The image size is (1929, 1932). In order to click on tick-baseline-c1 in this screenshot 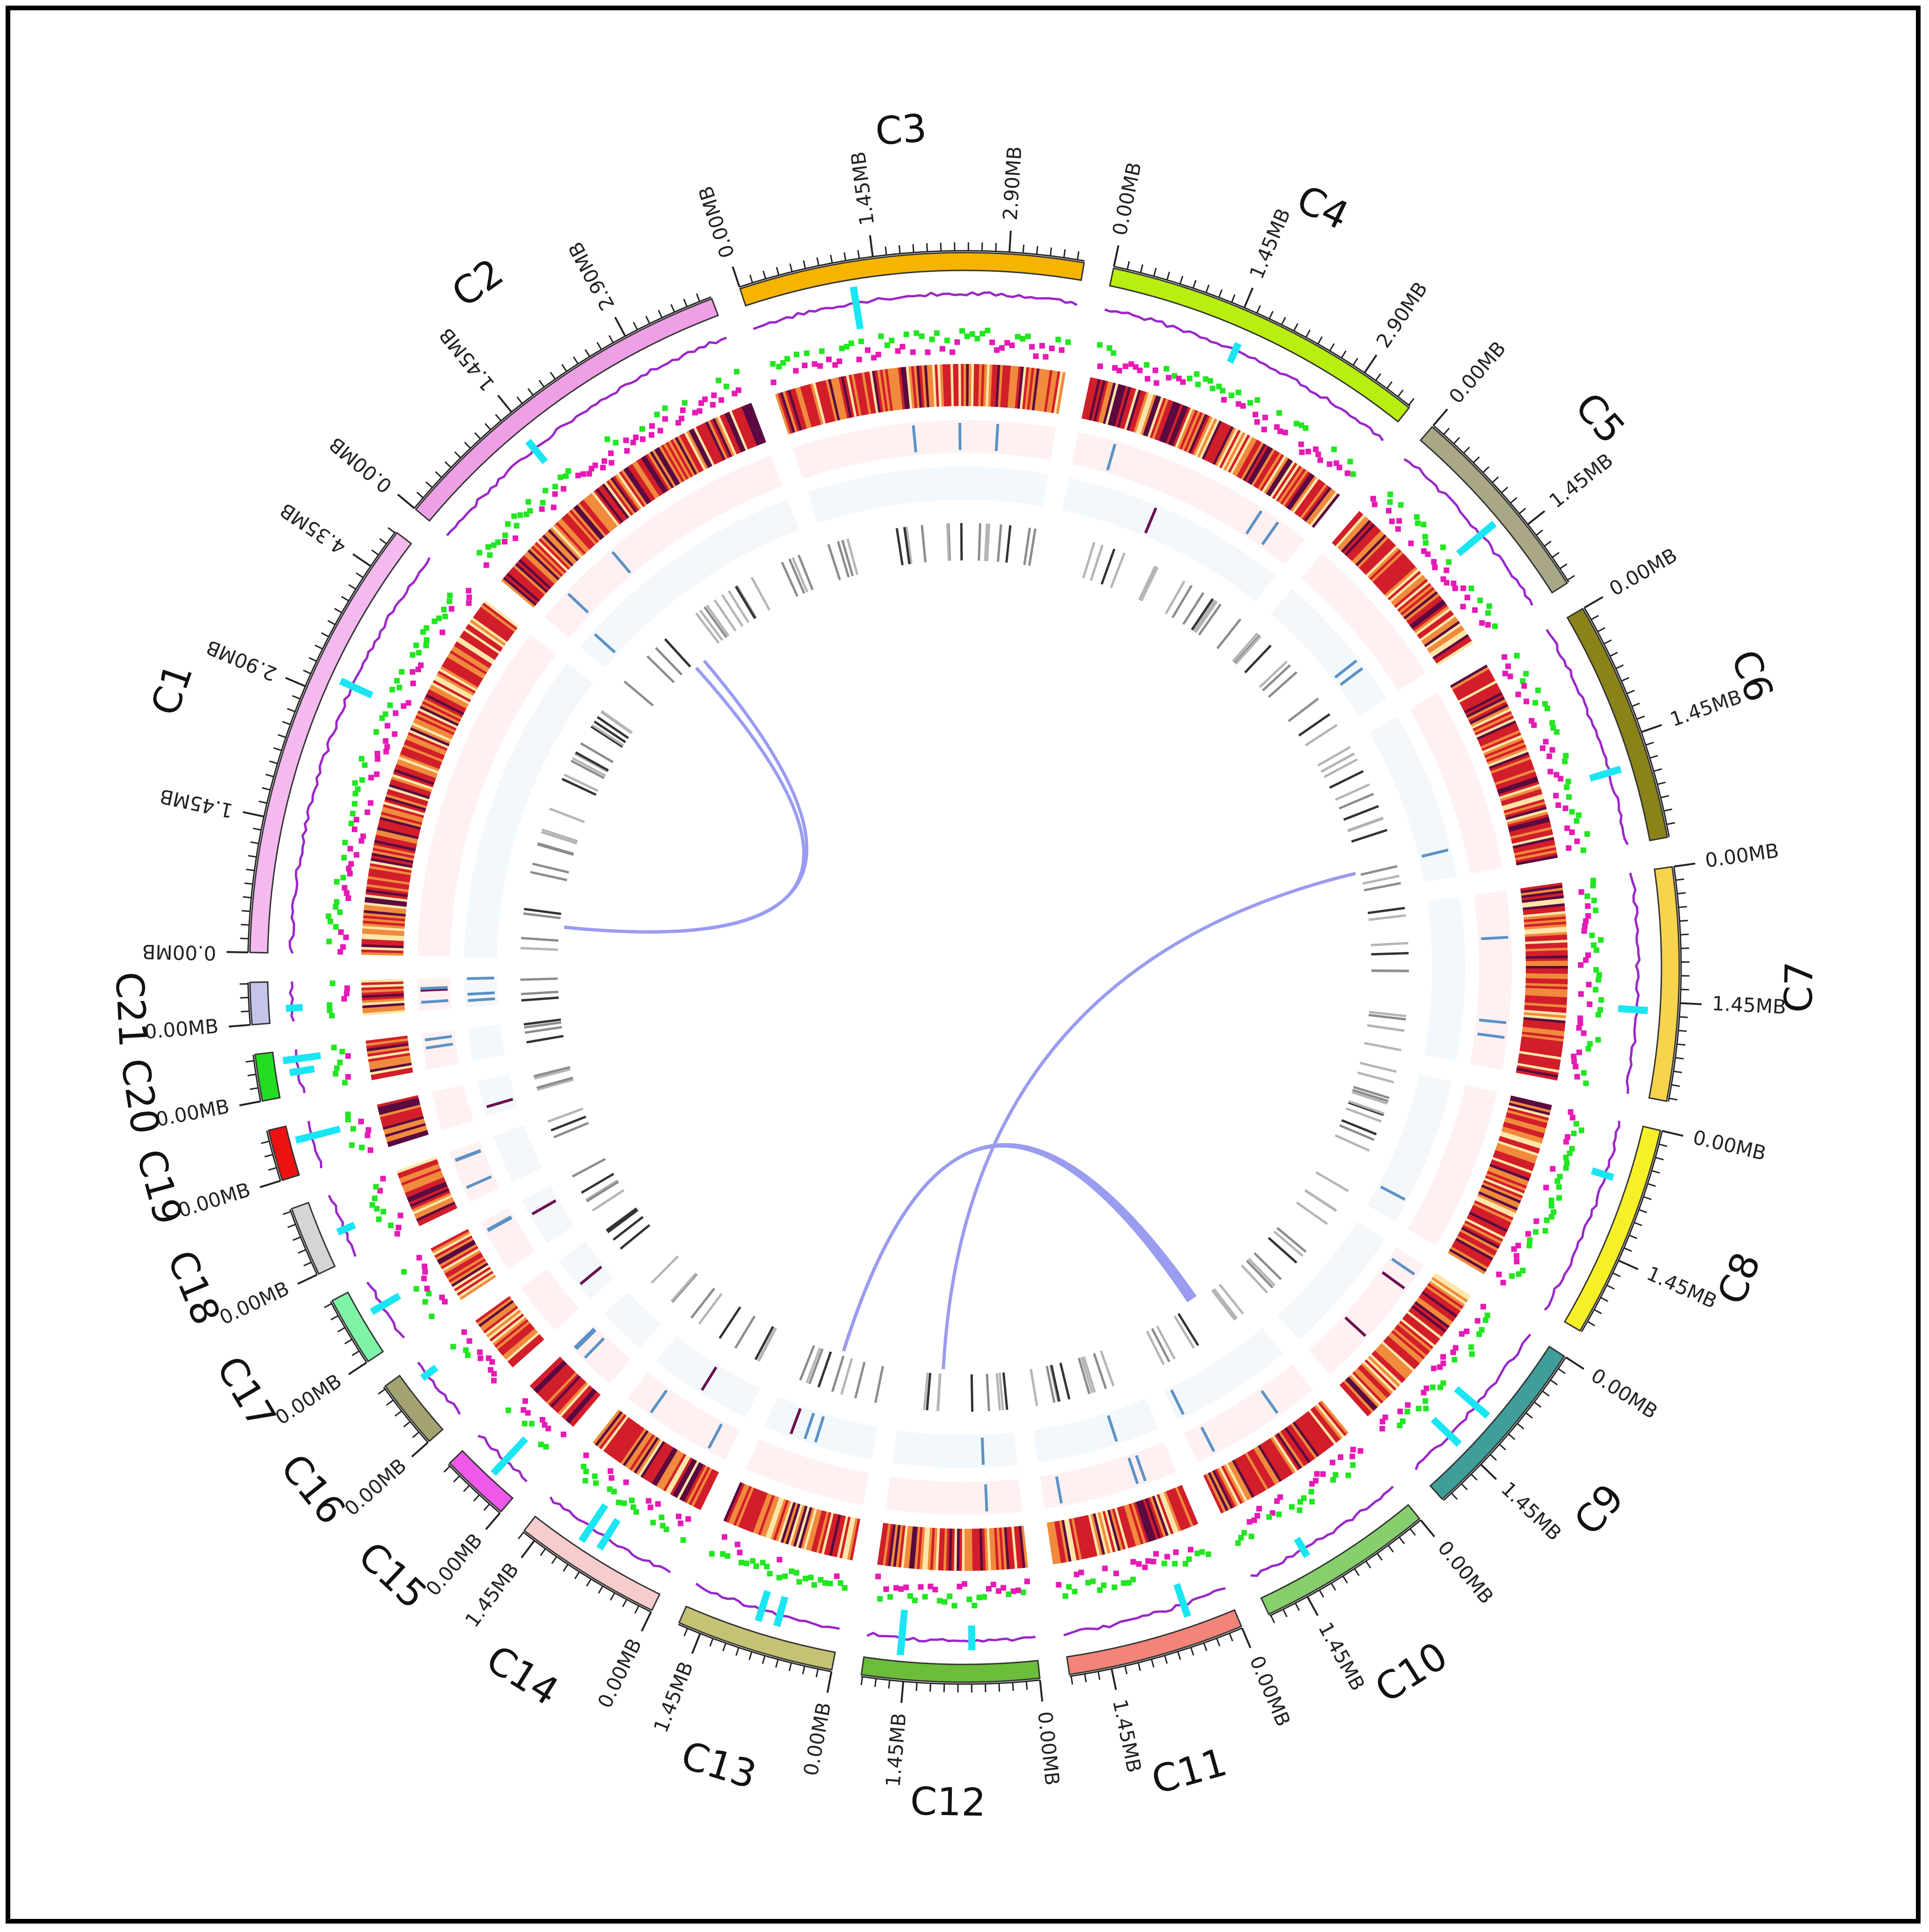, I will do `click(321, 741)`.